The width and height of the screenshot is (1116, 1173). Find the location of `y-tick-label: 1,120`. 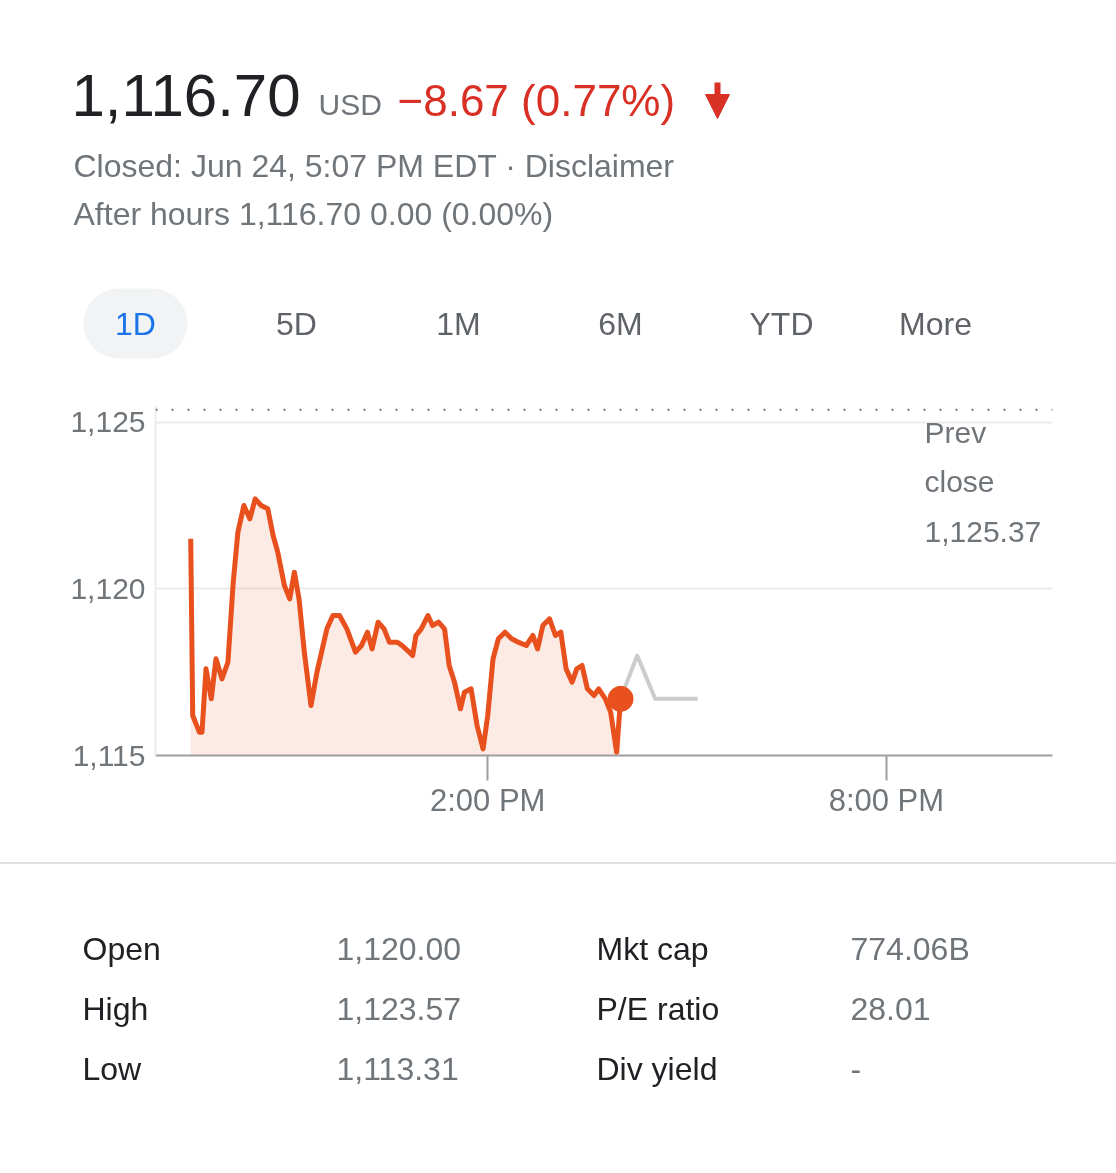

y-tick-label: 1,120 is located at coordinates (108, 588).